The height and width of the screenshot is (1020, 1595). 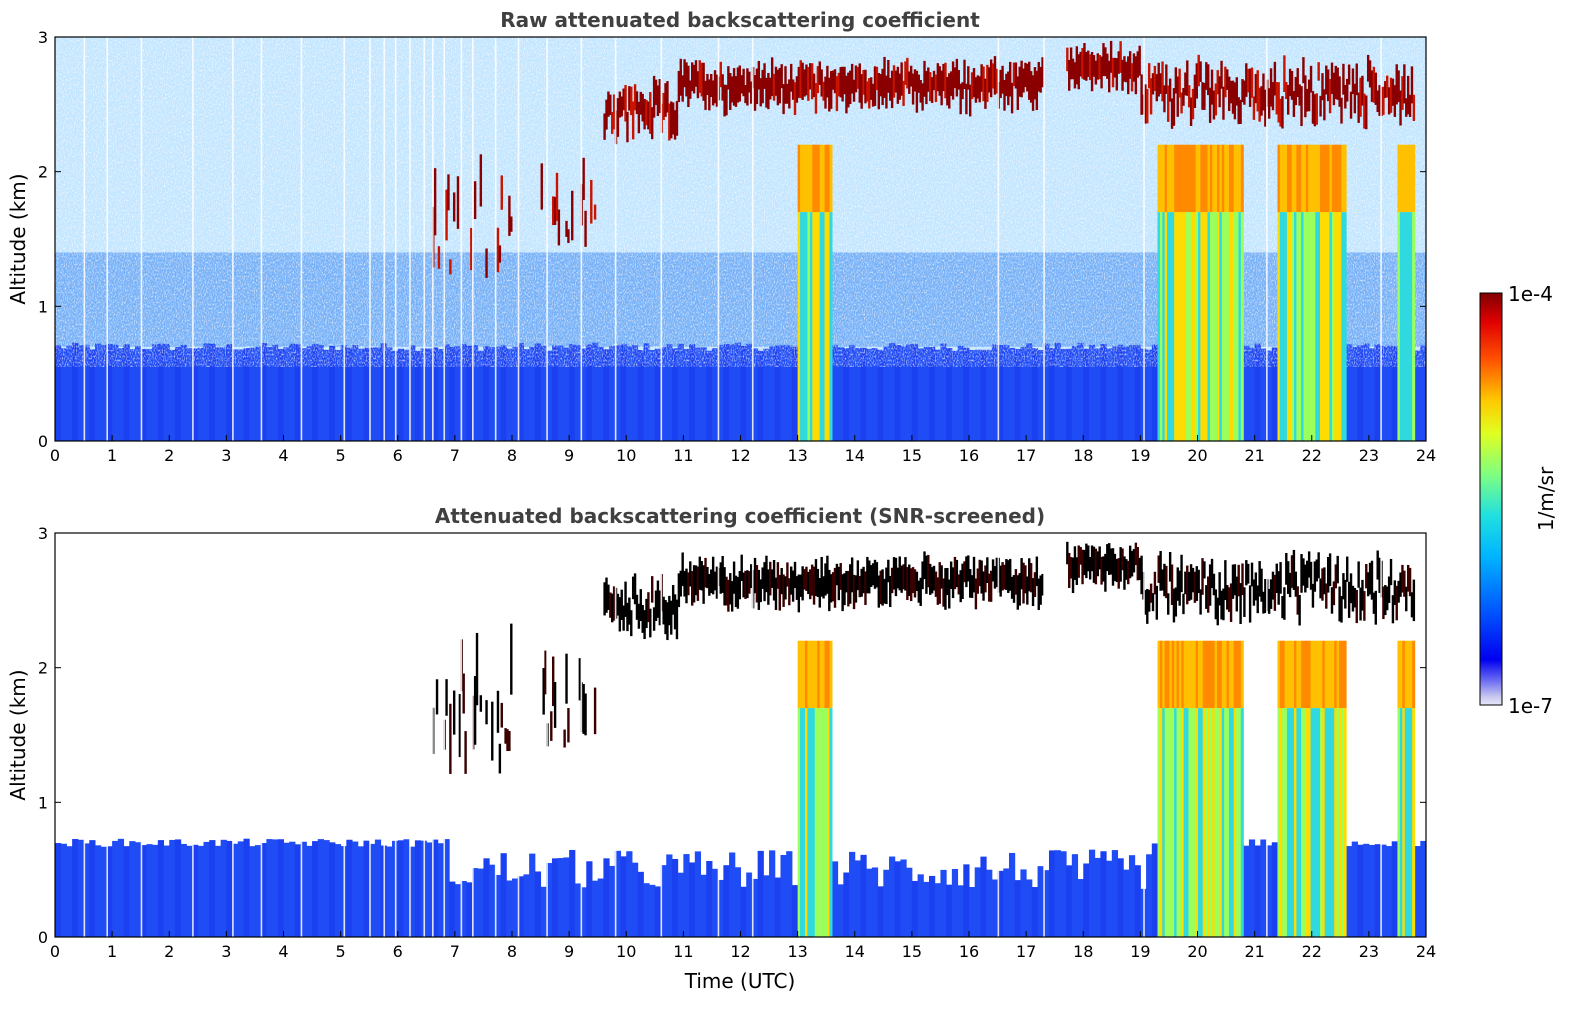 What do you see at coordinates (1530, 294) in the screenshot?
I see `colorbar-max-label: 1e-4` at bounding box center [1530, 294].